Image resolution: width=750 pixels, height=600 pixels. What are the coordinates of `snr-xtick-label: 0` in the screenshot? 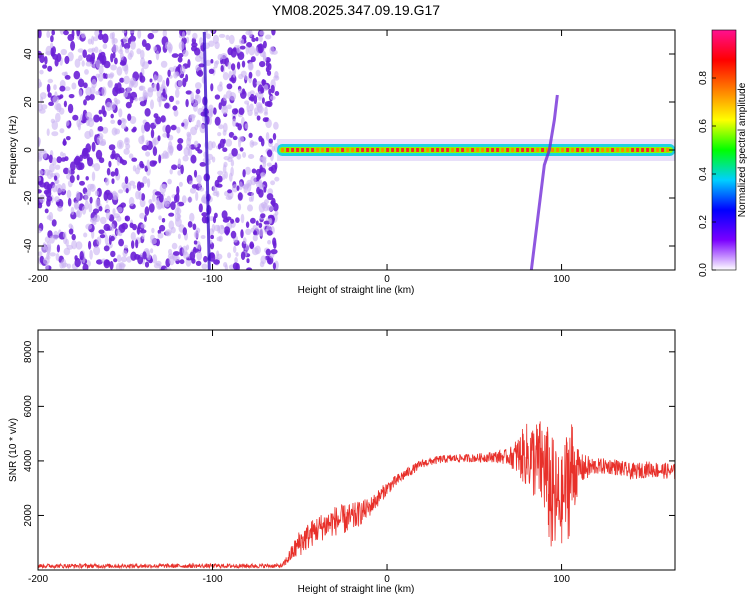 It's located at (387, 579).